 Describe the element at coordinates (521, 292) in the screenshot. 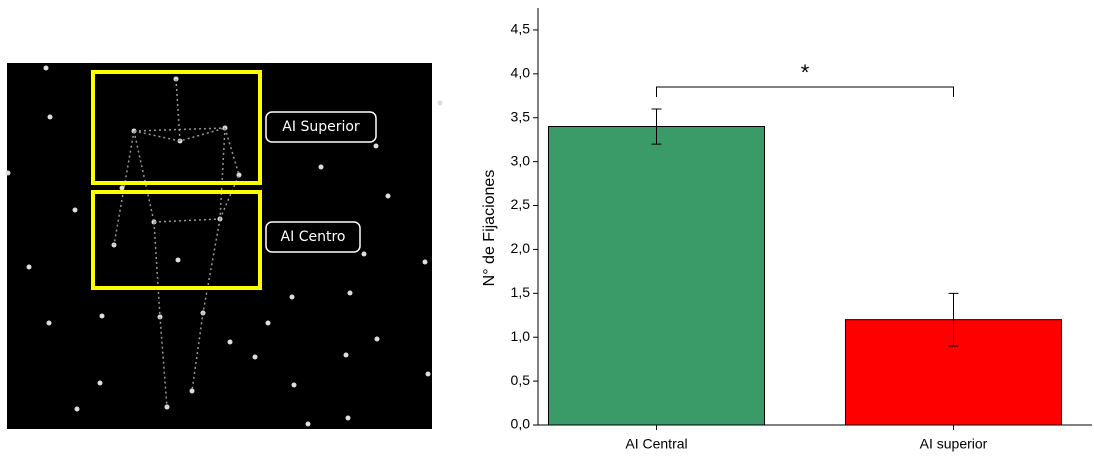

I see `y-tick-label: 1,5` at that location.